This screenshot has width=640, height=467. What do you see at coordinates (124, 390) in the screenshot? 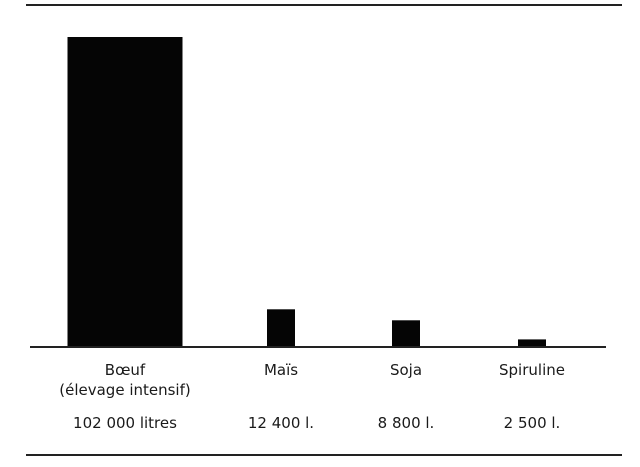
I see `category-label-0-line-1: (élevage intensif)` at bounding box center [124, 390].